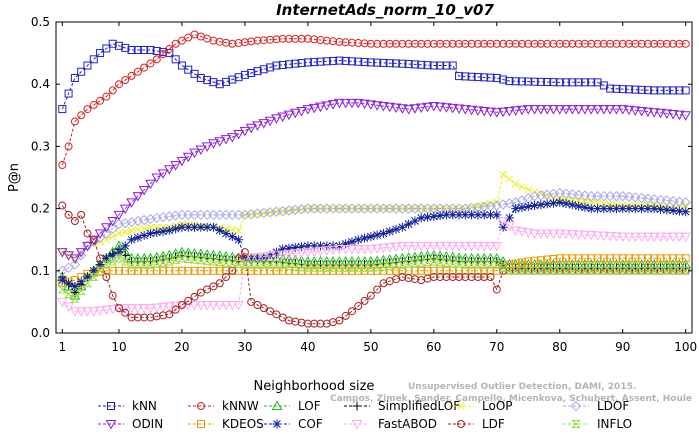 The image size is (699, 434). Describe the element at coordinates (62, 347) in the screenshot. I see `x-tick-label: 1` at that location.